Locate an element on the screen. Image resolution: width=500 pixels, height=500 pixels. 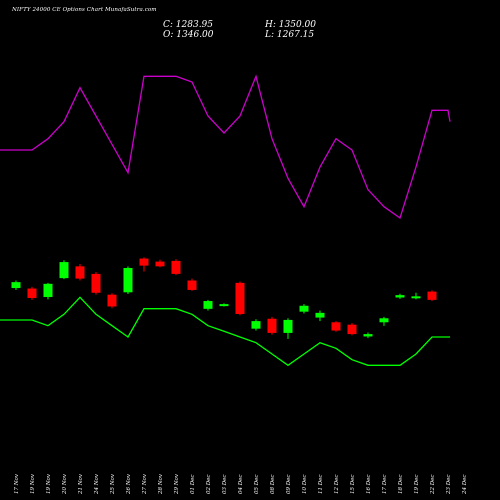
x-tick-label: 03 Dec is located at coordinates (225, 485).